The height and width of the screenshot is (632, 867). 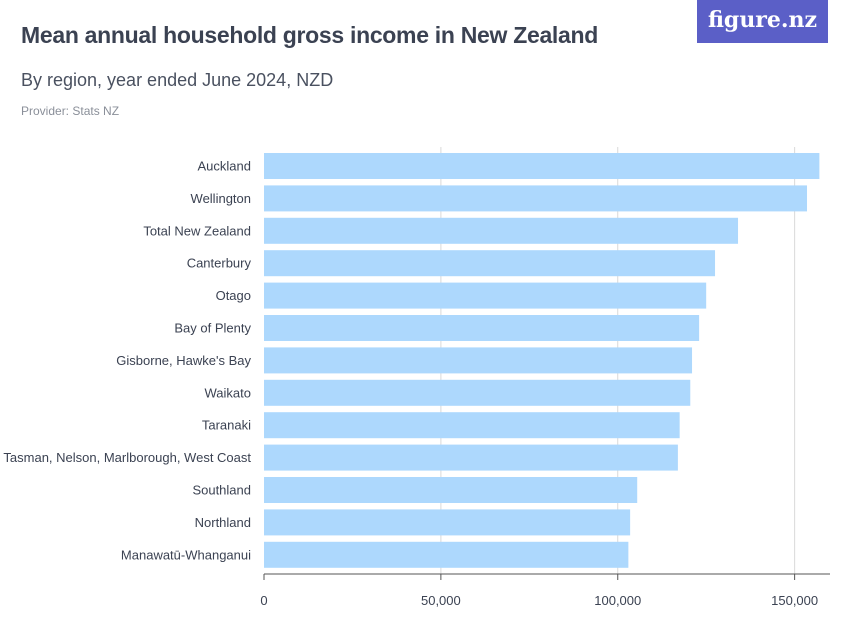 What do you see at coordinates (233, 295) in the screenshot?
I see `category-label: Otago` at bounding box center [233, 295].